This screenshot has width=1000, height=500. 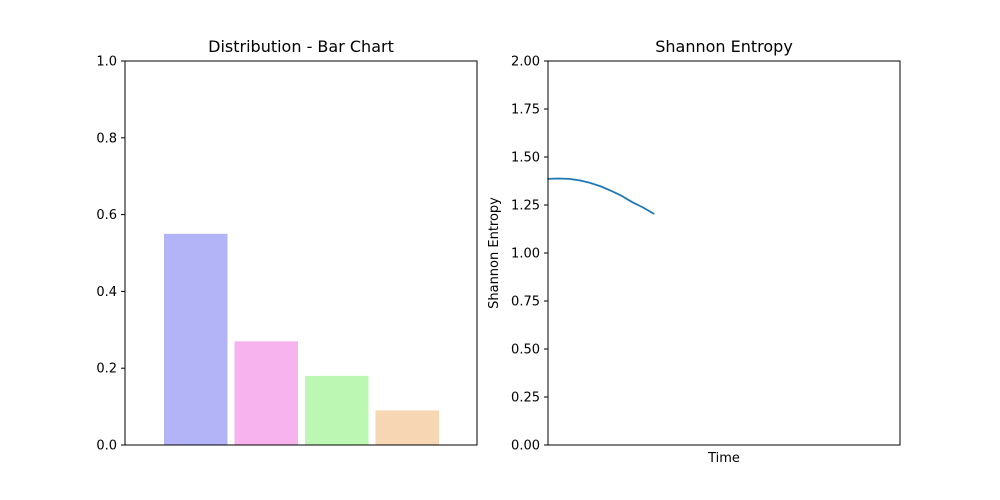 What do you see at coordinates (525, 158) in the screenshot?
I see `line-chart-y-tick-label: 1.50` at bounding box center [525, 158].